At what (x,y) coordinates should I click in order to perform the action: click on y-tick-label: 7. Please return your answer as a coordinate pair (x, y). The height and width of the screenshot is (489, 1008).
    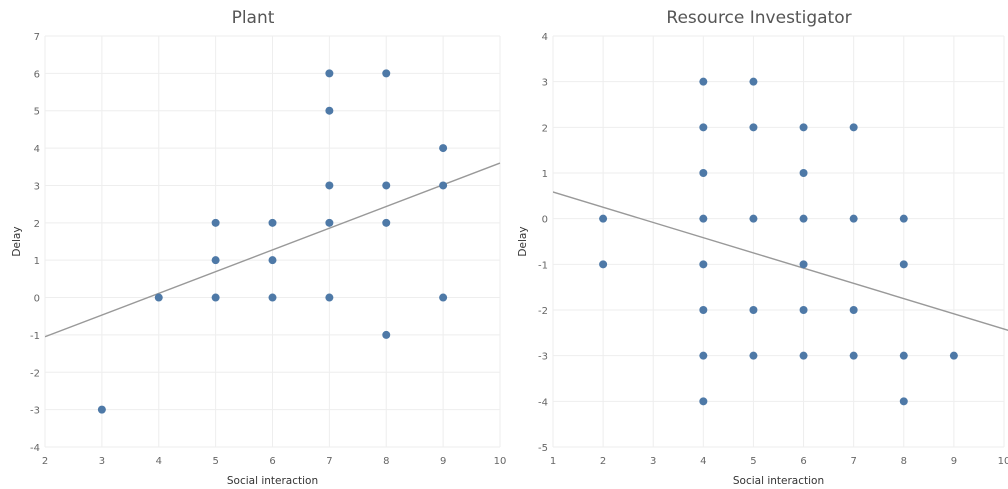
    Looking at the image, I should click on (37, 37).